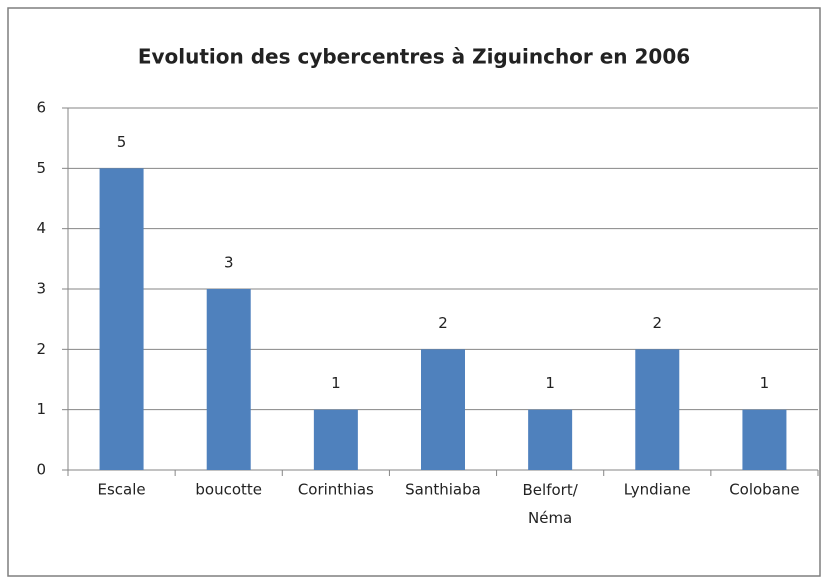  What do you see at coordinates (122, 490) in the screenshot?
I see `x-tick-label: Escale` at bounding box center [122, 490].